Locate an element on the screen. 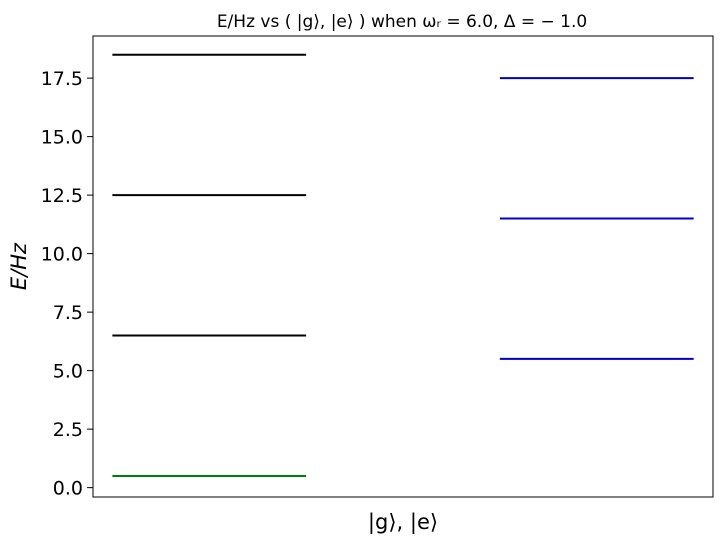 This screenshot has width=722, height=545. y-tick-label: 17.5 is located at coordinates (62, 79).